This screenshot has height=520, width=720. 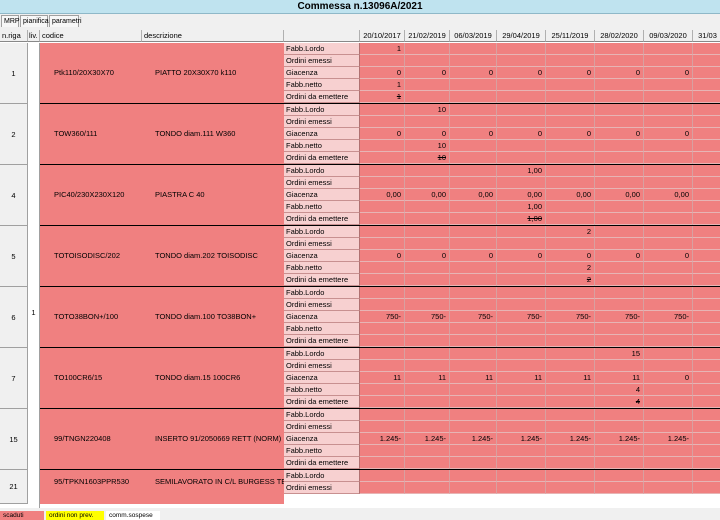 I want to click on tab-mrp: MRP, so click(x=10, y=21).